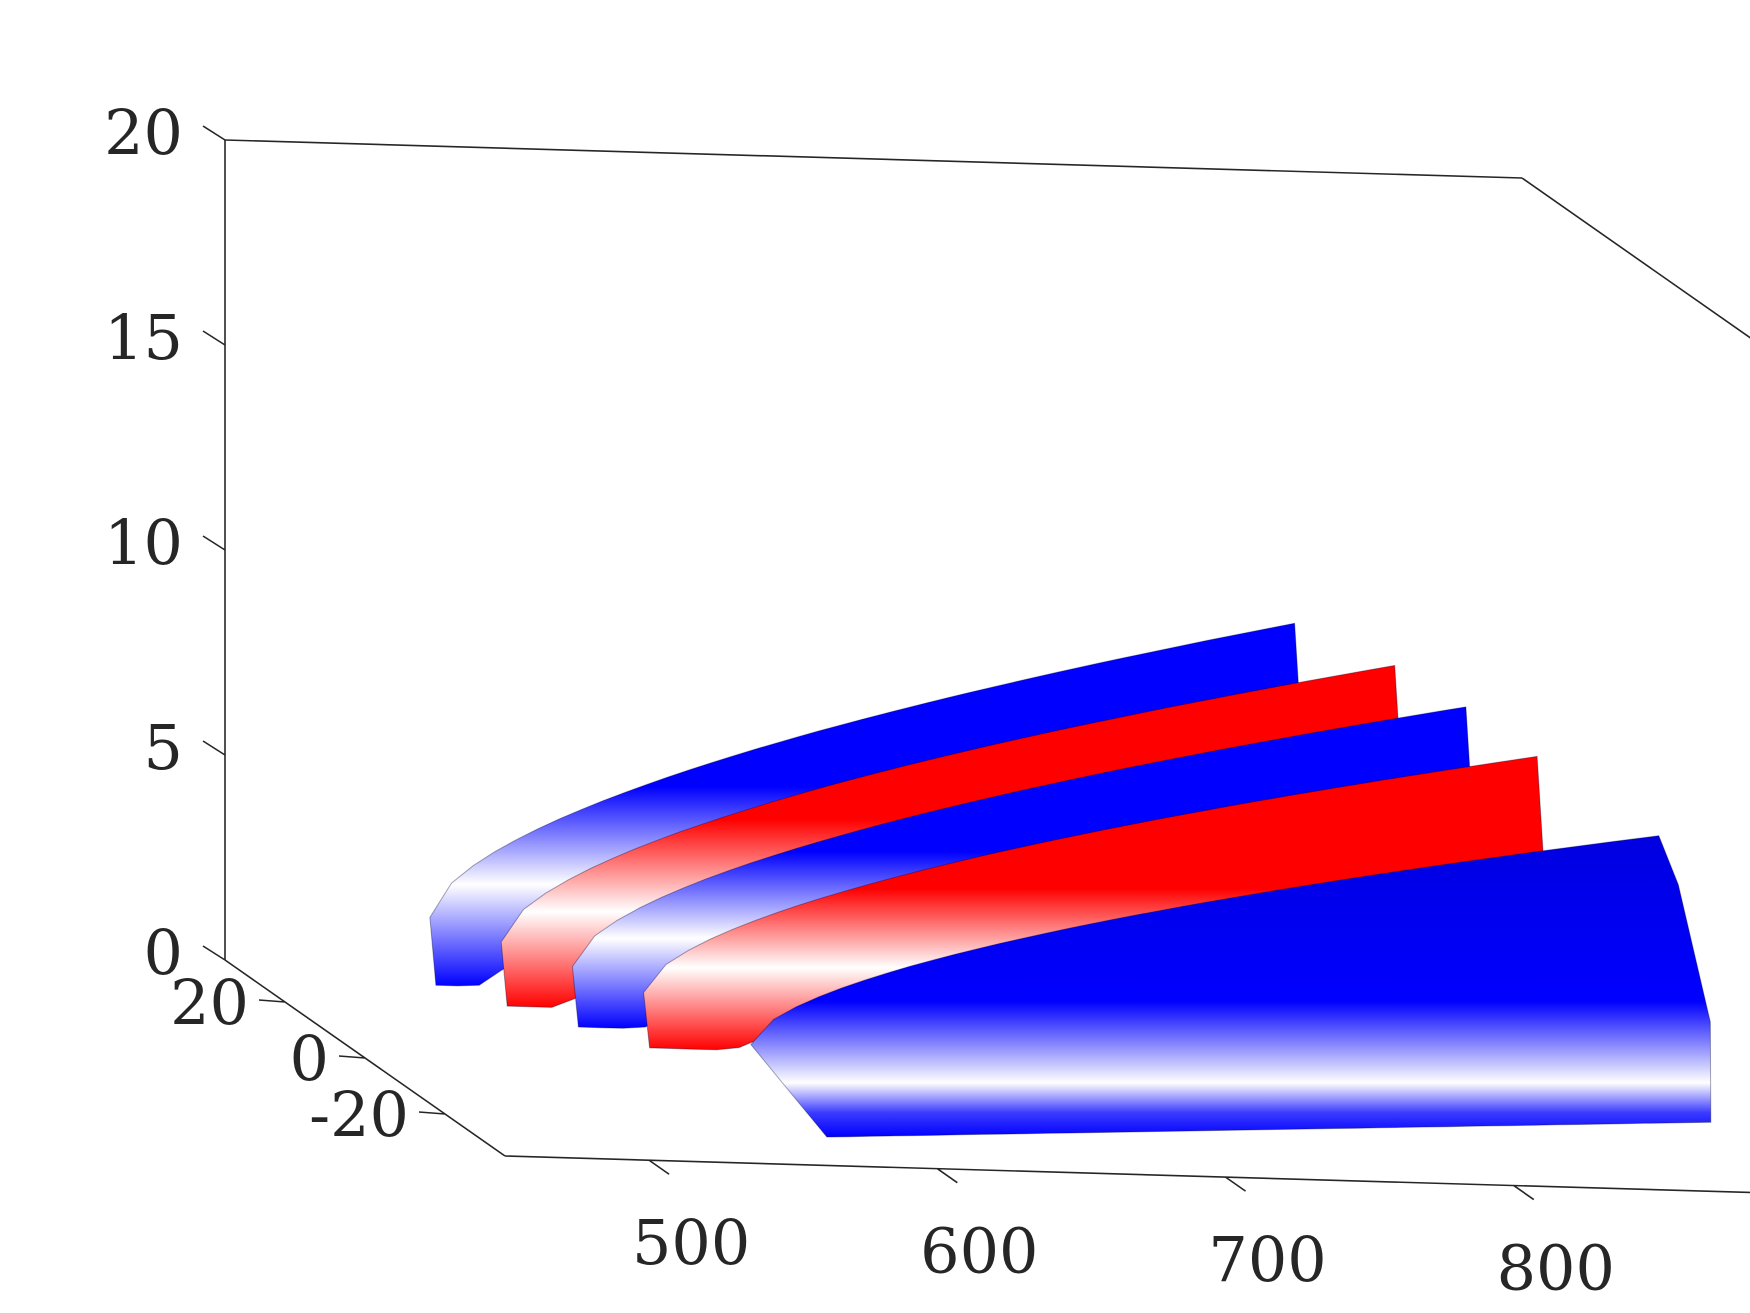 The height and width of the screenshot is (1313, 1750). I want to click on top-right-edge, so click(1635, 258).